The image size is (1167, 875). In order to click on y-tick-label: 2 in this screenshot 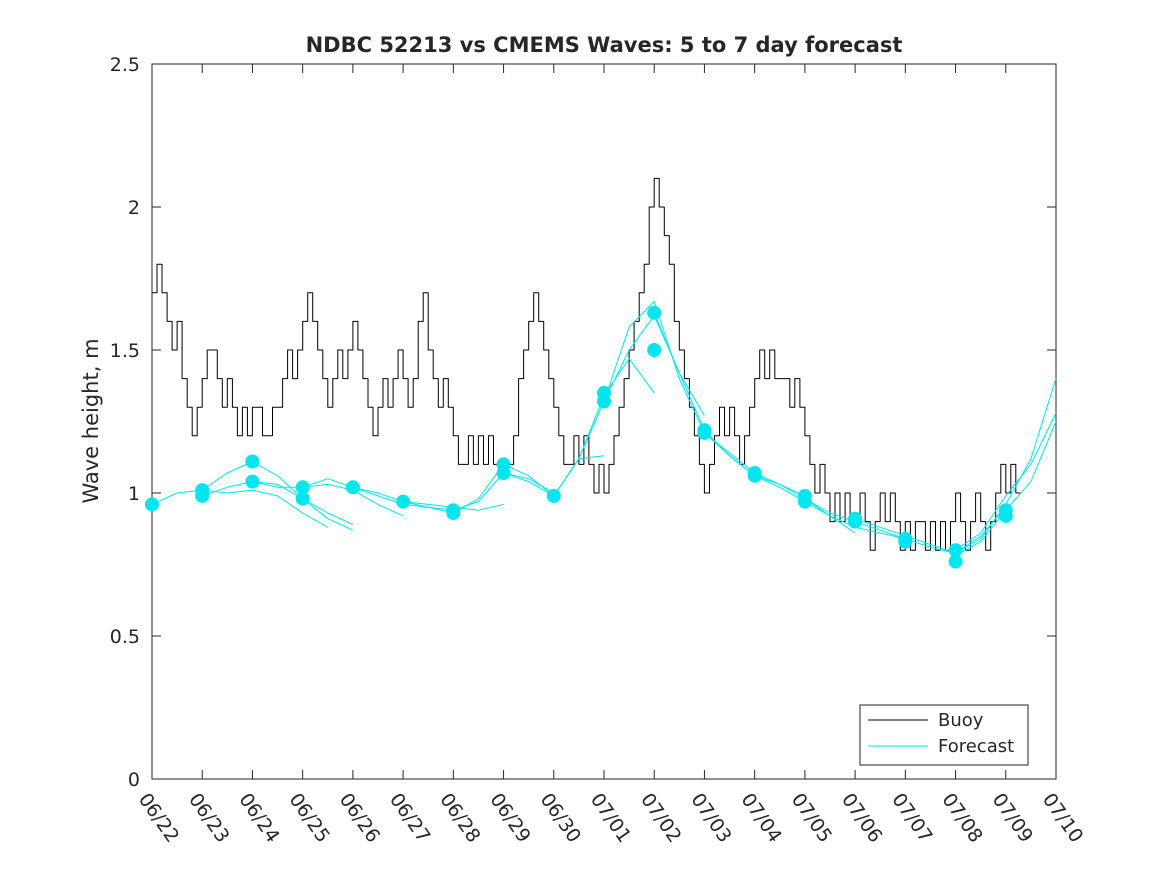, I will do `click(134, 208)`.